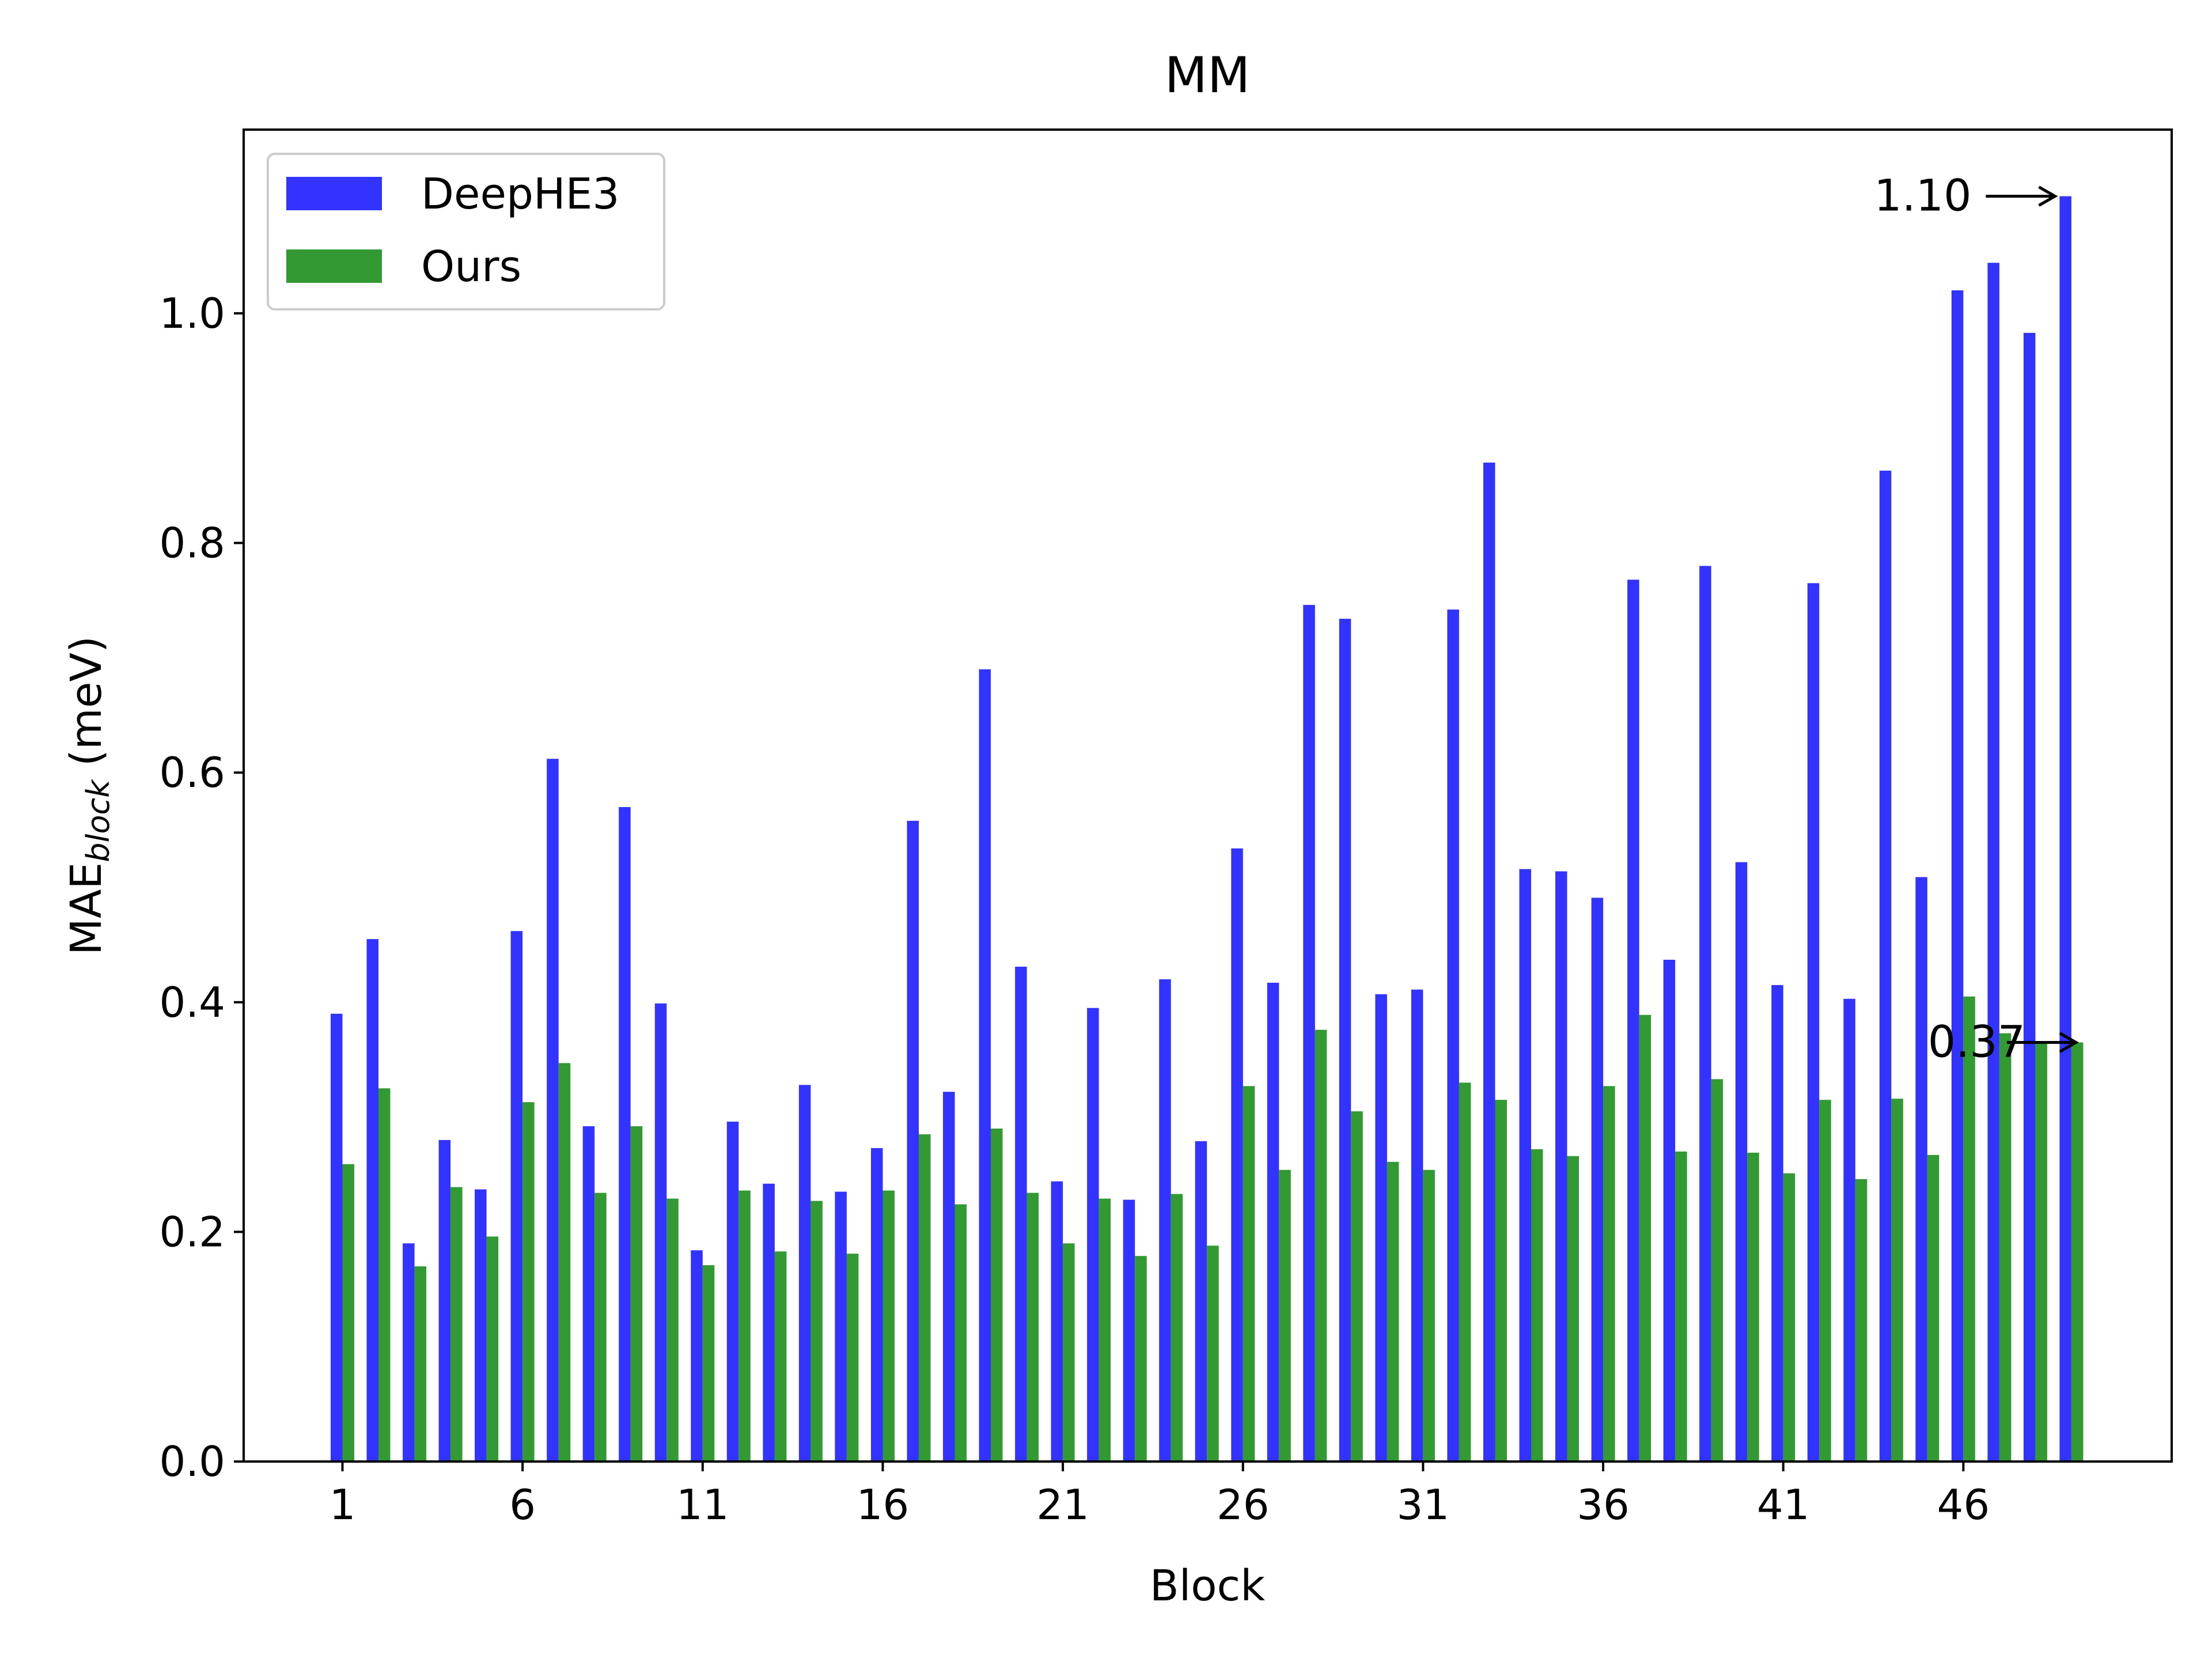 This screenshot has height=1662, width=2212. What do you see at coordinates (1159, 1495) in the screenshot?
I see `x-axis: 1 6 11 16 21 26 31 36 41 46` at bounding box center [1159, 1495].